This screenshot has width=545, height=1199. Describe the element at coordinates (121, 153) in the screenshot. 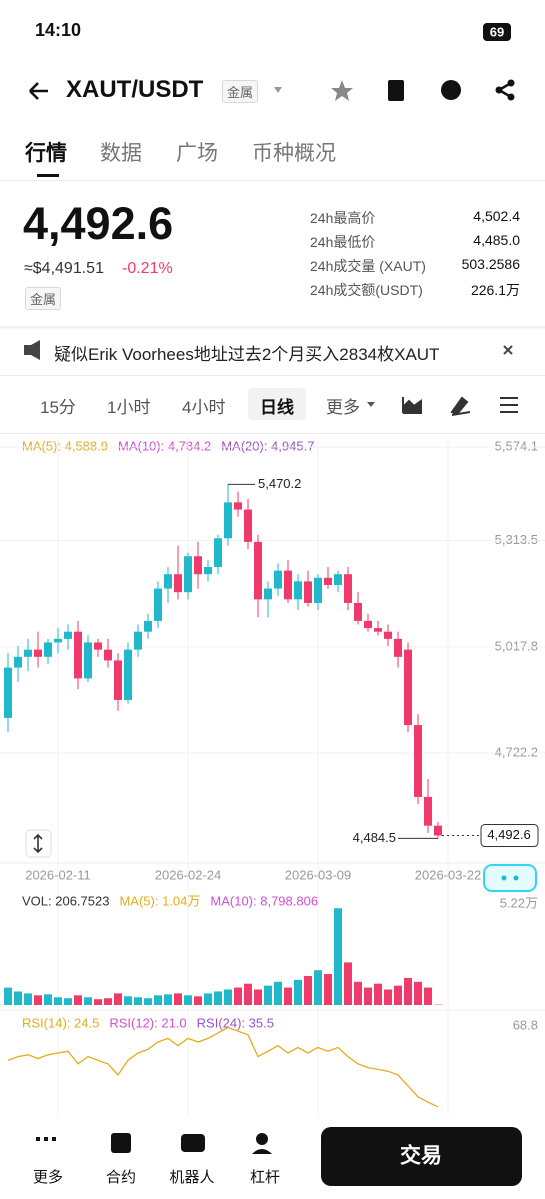

I see `tab: 数据` at that location.